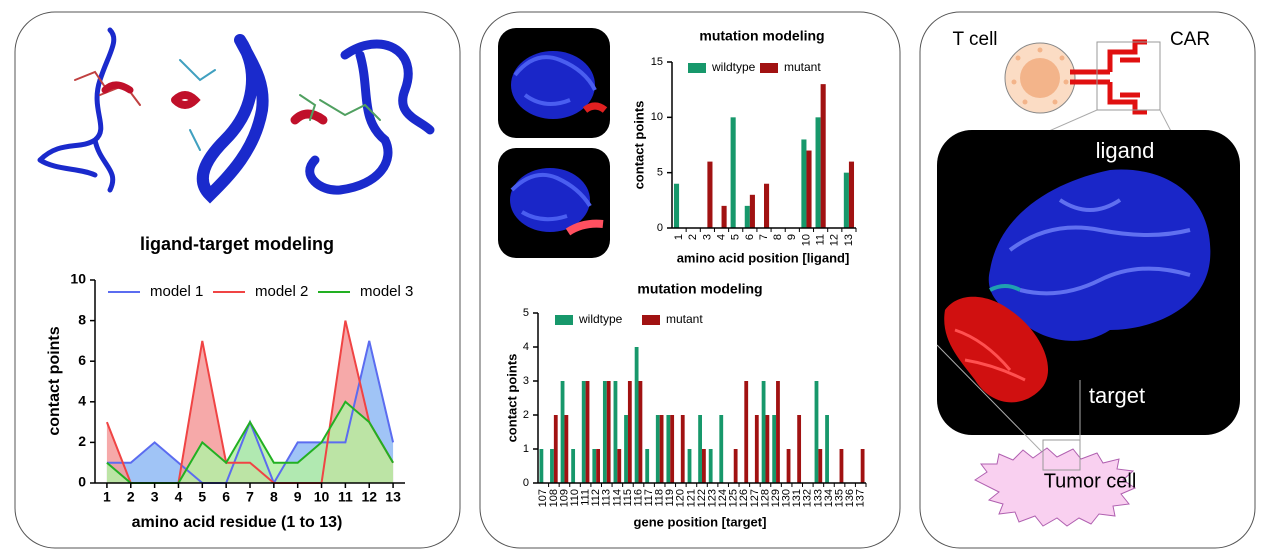 This screenshot has width=1272, height=556. I want to click on y-tick-label: 3, so click(526, 381).